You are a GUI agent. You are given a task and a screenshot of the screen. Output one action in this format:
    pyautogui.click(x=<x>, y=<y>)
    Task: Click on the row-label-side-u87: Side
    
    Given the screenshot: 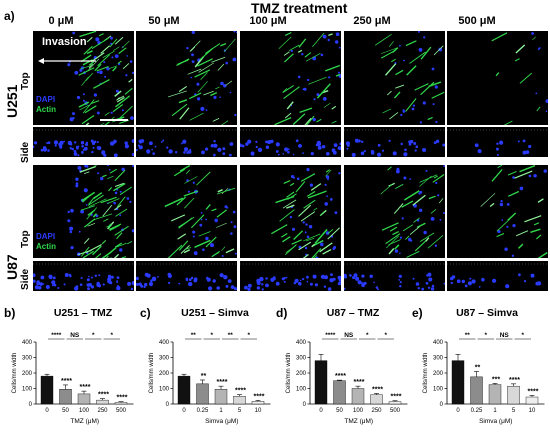 What is the action you would take?
    pyautogui.click(x=25, y=279)
    